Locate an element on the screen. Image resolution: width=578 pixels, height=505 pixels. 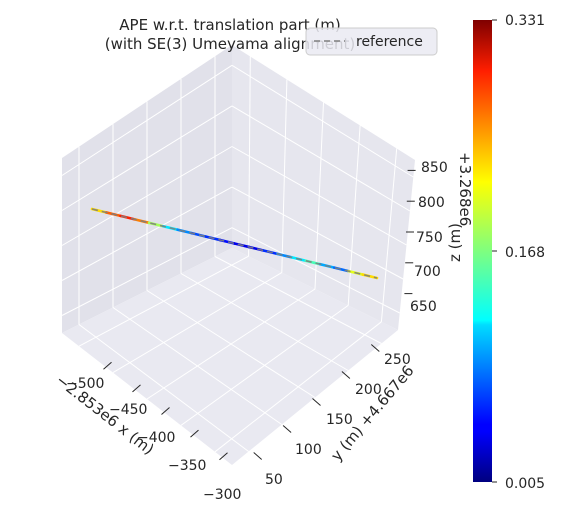
chart-title: APE w.r.t. translation part (m) is located at coordinates (229, 25).